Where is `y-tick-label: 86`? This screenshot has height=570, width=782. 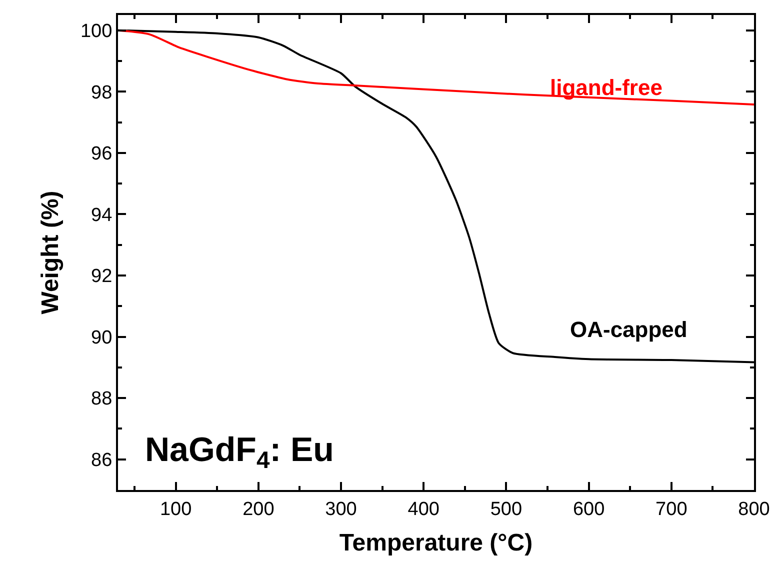 y-tick-label: 86 is located at coordinates (101, 460).